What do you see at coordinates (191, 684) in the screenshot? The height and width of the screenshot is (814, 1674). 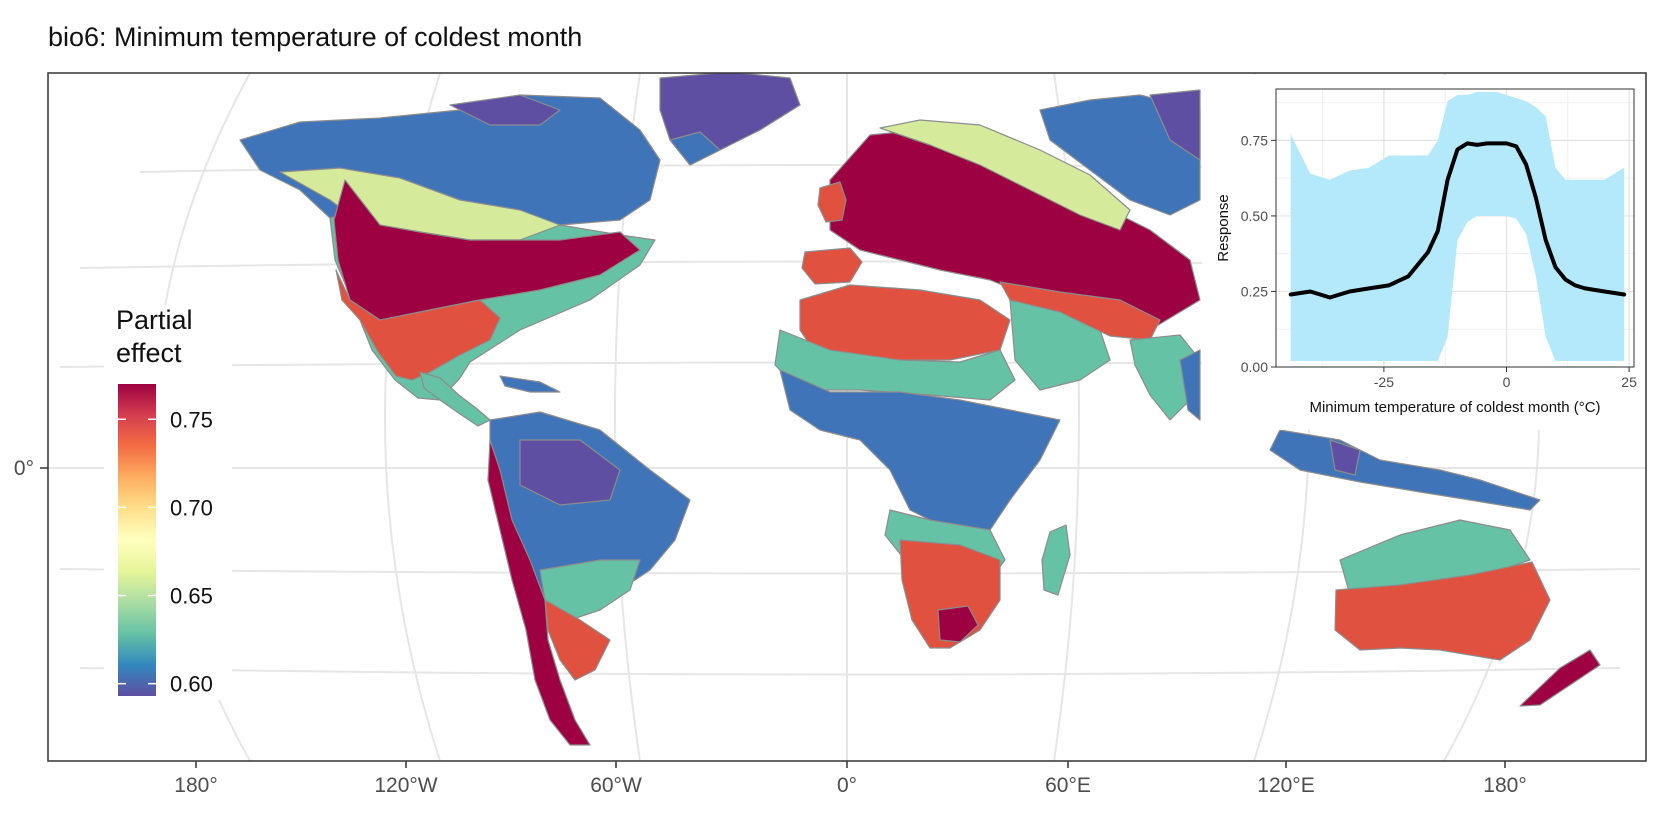 I see `legend-tick-label: 0.60` at bounding box center [191, 684].